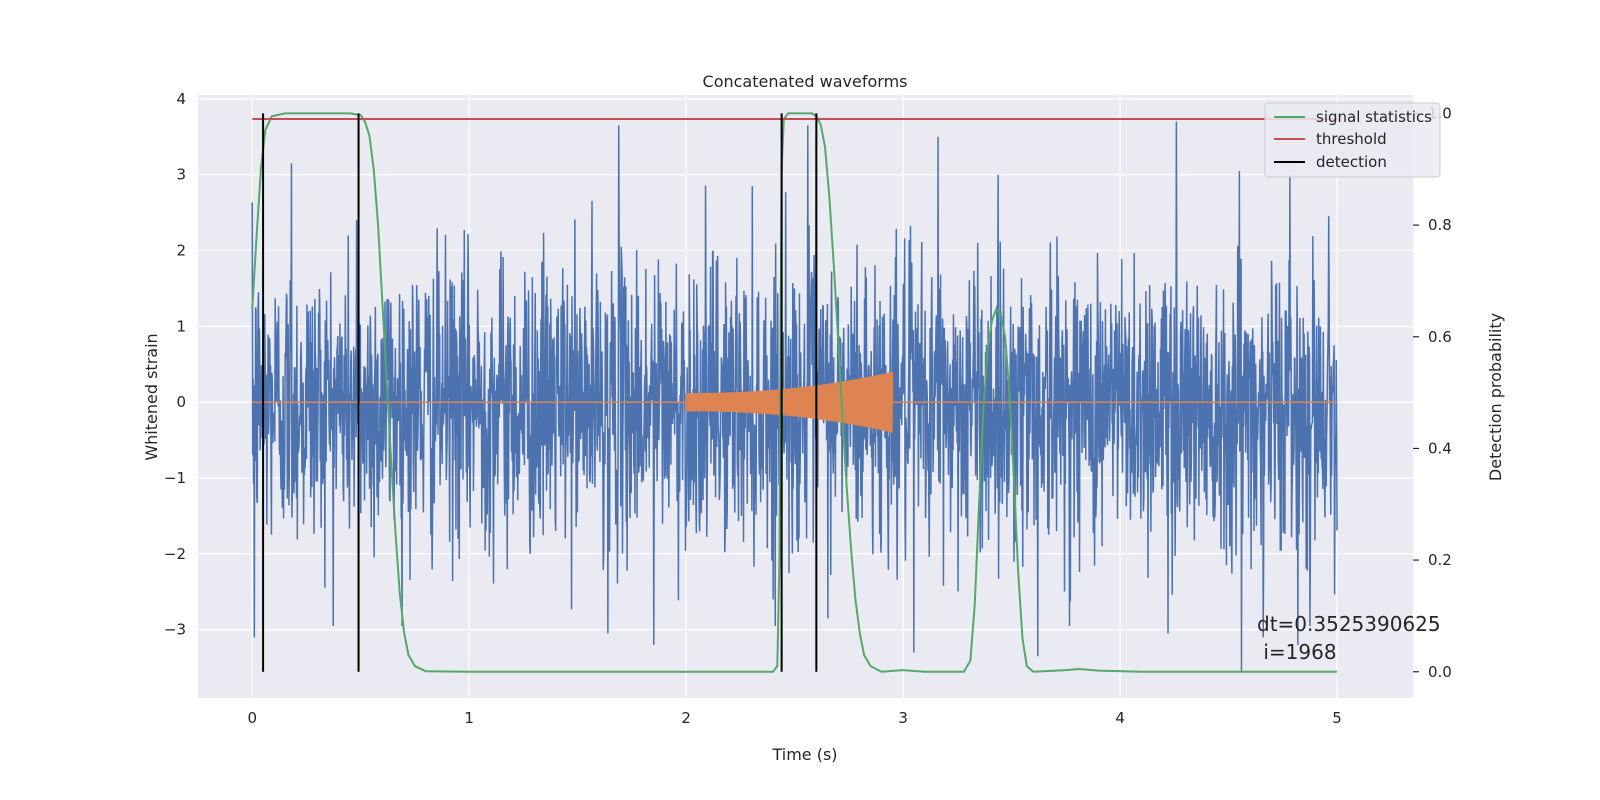 Image resolution: width=1600 pixels, height=800 pixels. I want to click on annotation-i: i=1968, so click(1297, 652).